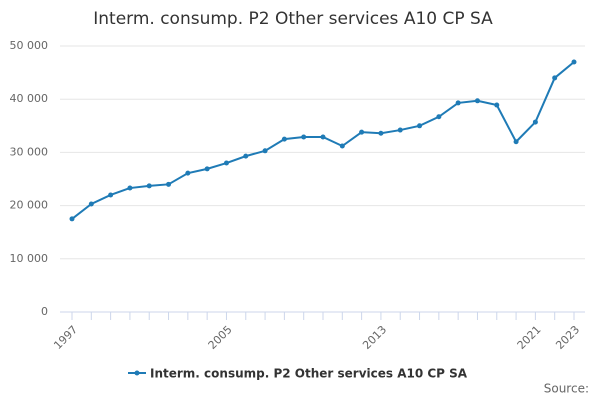 The image size is (600, 404). Describe the element at coordinates (529, 337) in the screenshot. I see `x-tick-label: 2021` at that location.